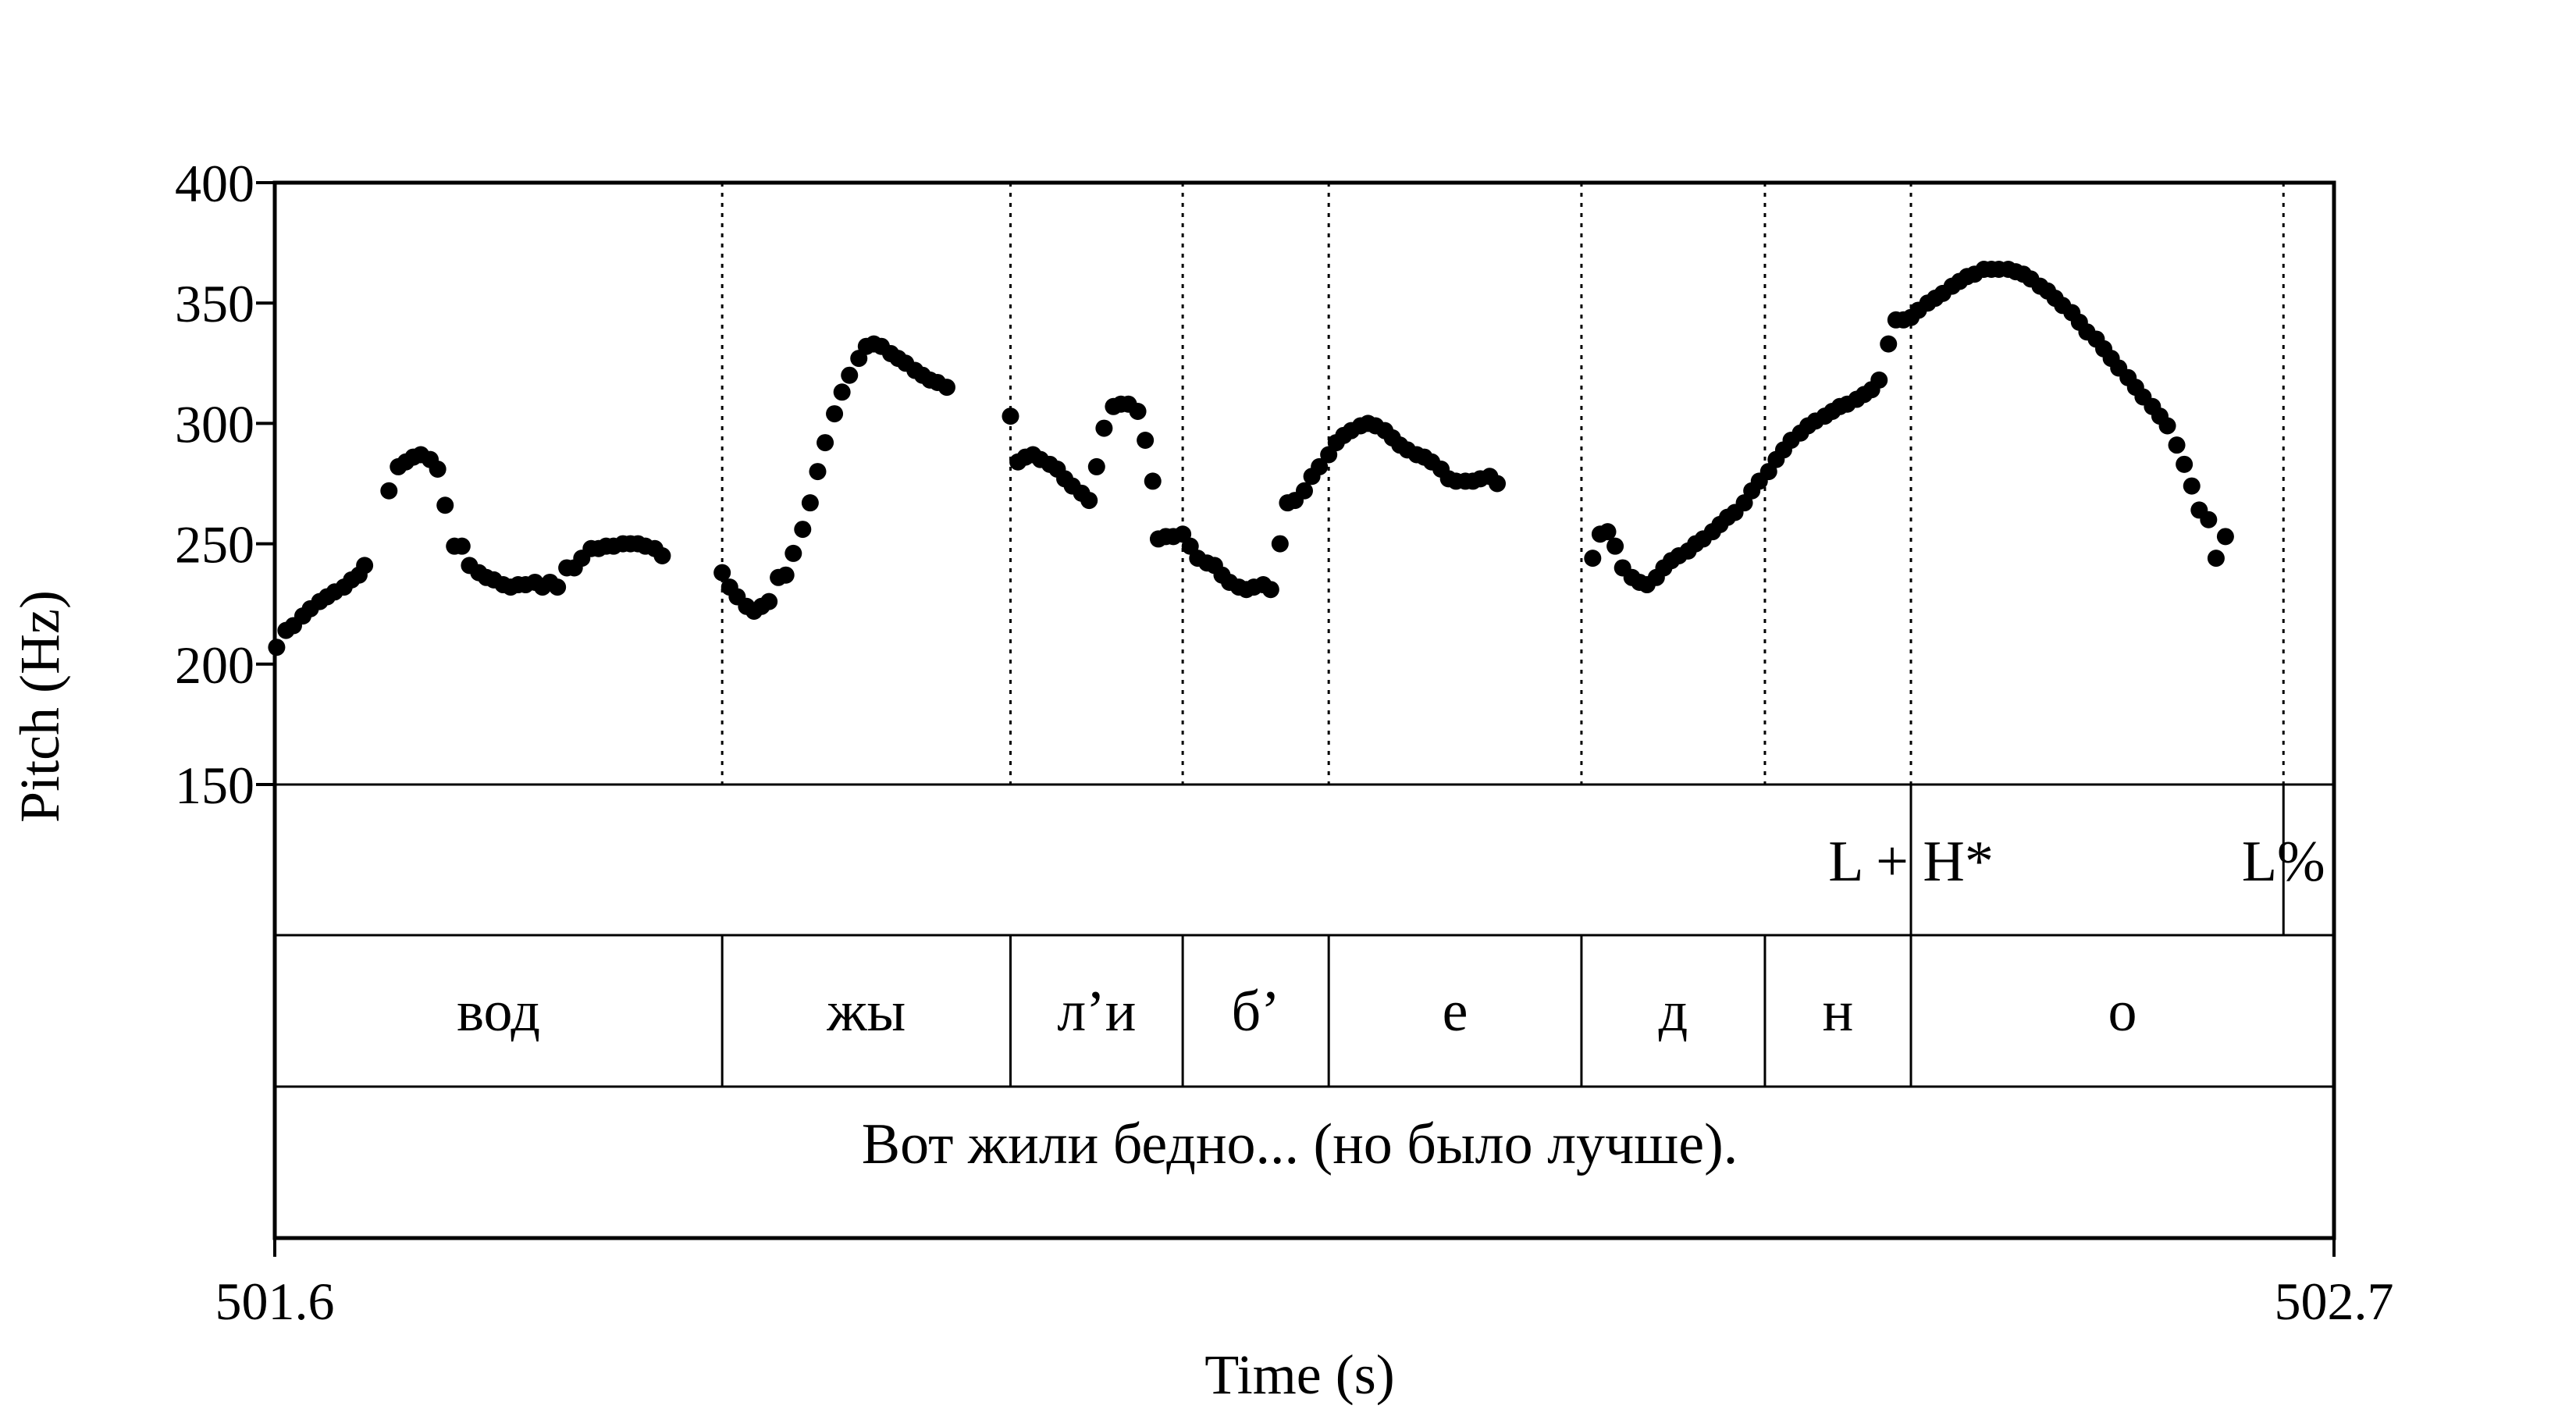  Describe the element at coordinates (498, 1012) in the screenshot. I see `segment-label: вод` at that location.